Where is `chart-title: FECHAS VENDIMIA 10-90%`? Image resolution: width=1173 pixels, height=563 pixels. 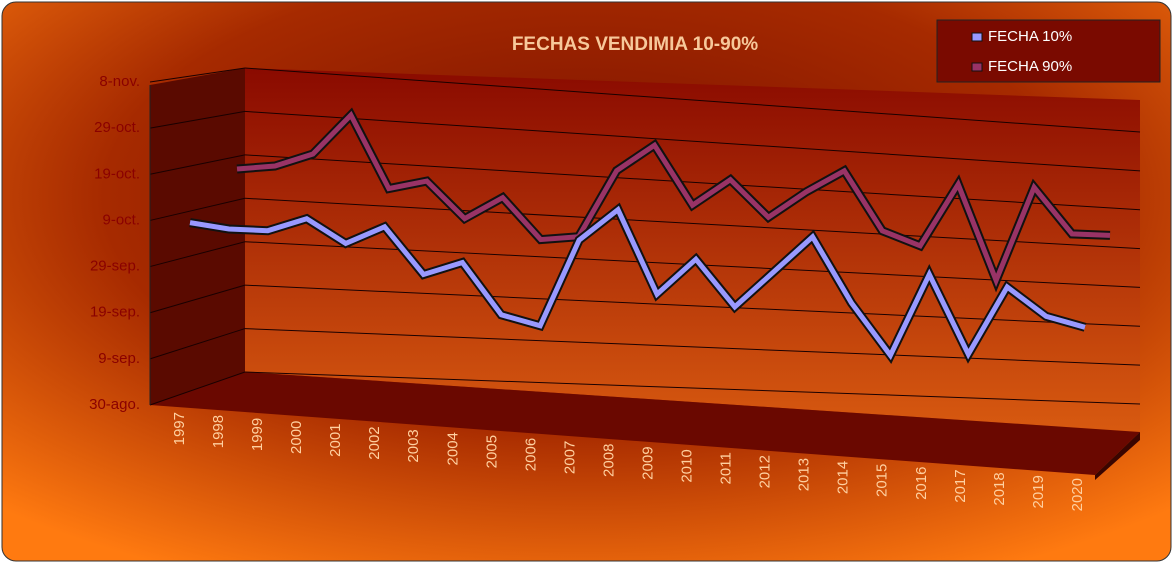 chart-title: FECHAS VENDIMIA 10-90% is located at coordinates (635, 44).